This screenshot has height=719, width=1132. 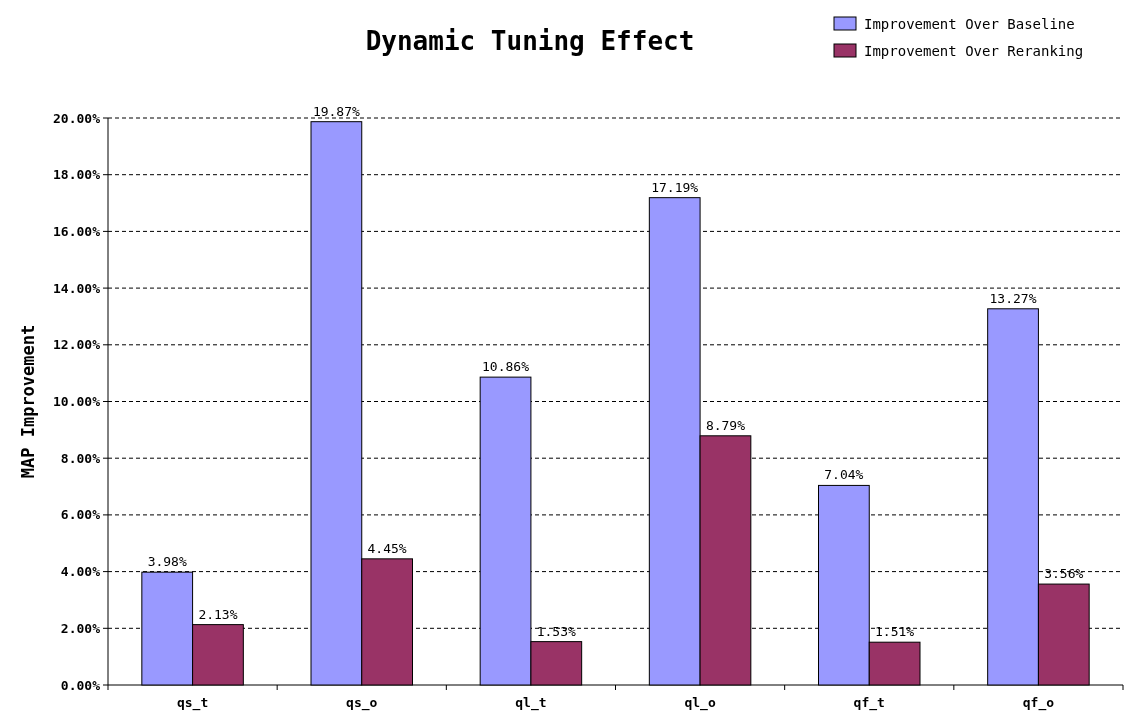 What do you see at coordinates (1038, 703) in the screenshot?
I see `x-tick-label: qf_o` at bounding box center [1038, 703].